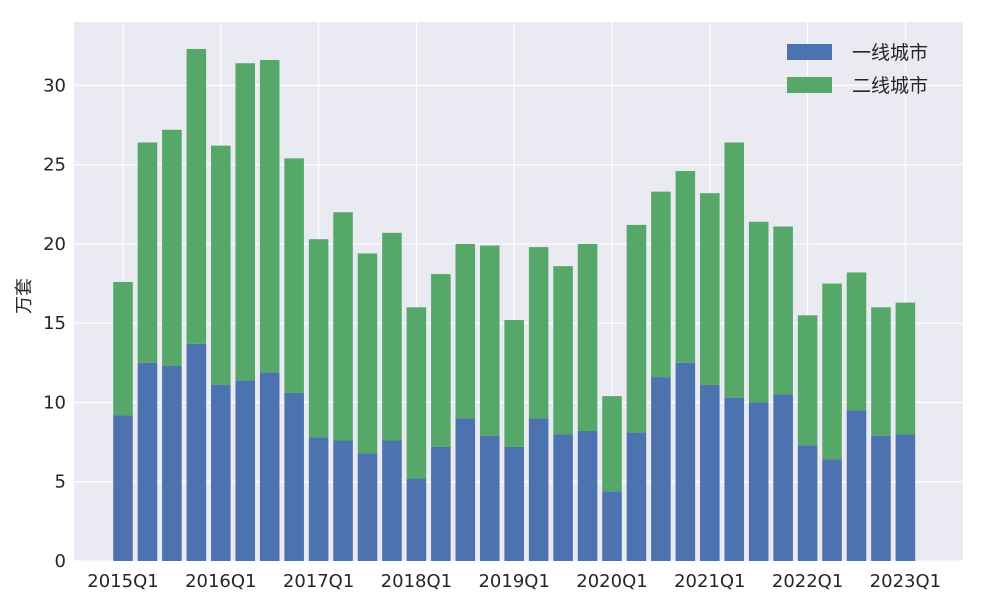  What do you see at coordinates (890, 53) in the screenshot?
I see `legend-label: 一线城市` at bounding box center [890, 53].